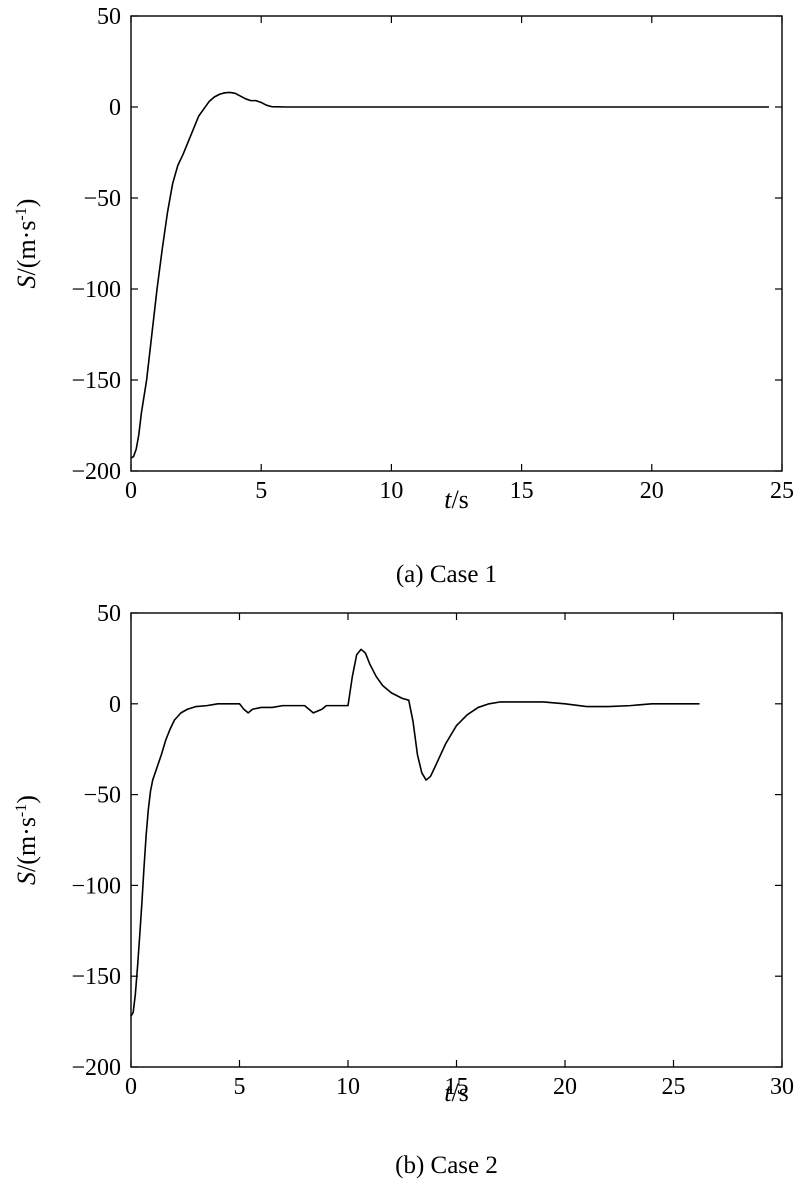 The width and height of the screenshot is (800, 1189). I want to click on chart-caption: (b) Case 2, so click(446, 1165).